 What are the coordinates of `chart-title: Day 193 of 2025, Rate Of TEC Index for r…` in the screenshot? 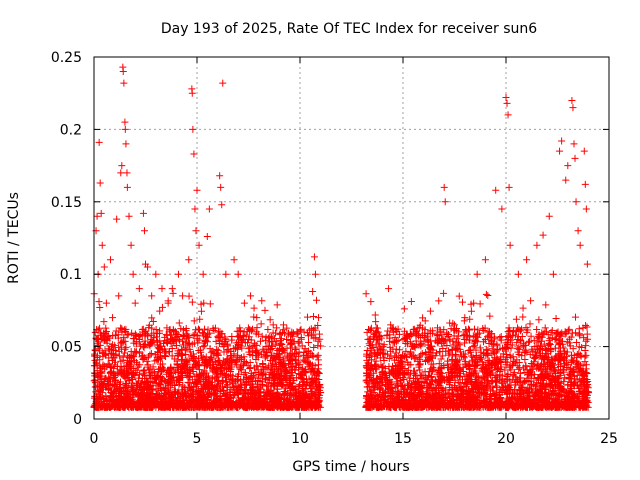 It's located at (349, 29).